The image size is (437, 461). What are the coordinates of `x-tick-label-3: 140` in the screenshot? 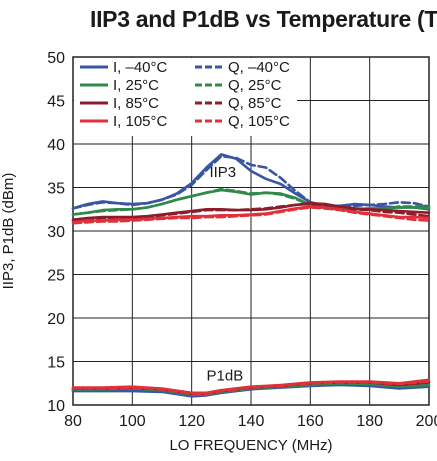 It's located at (251, 421).